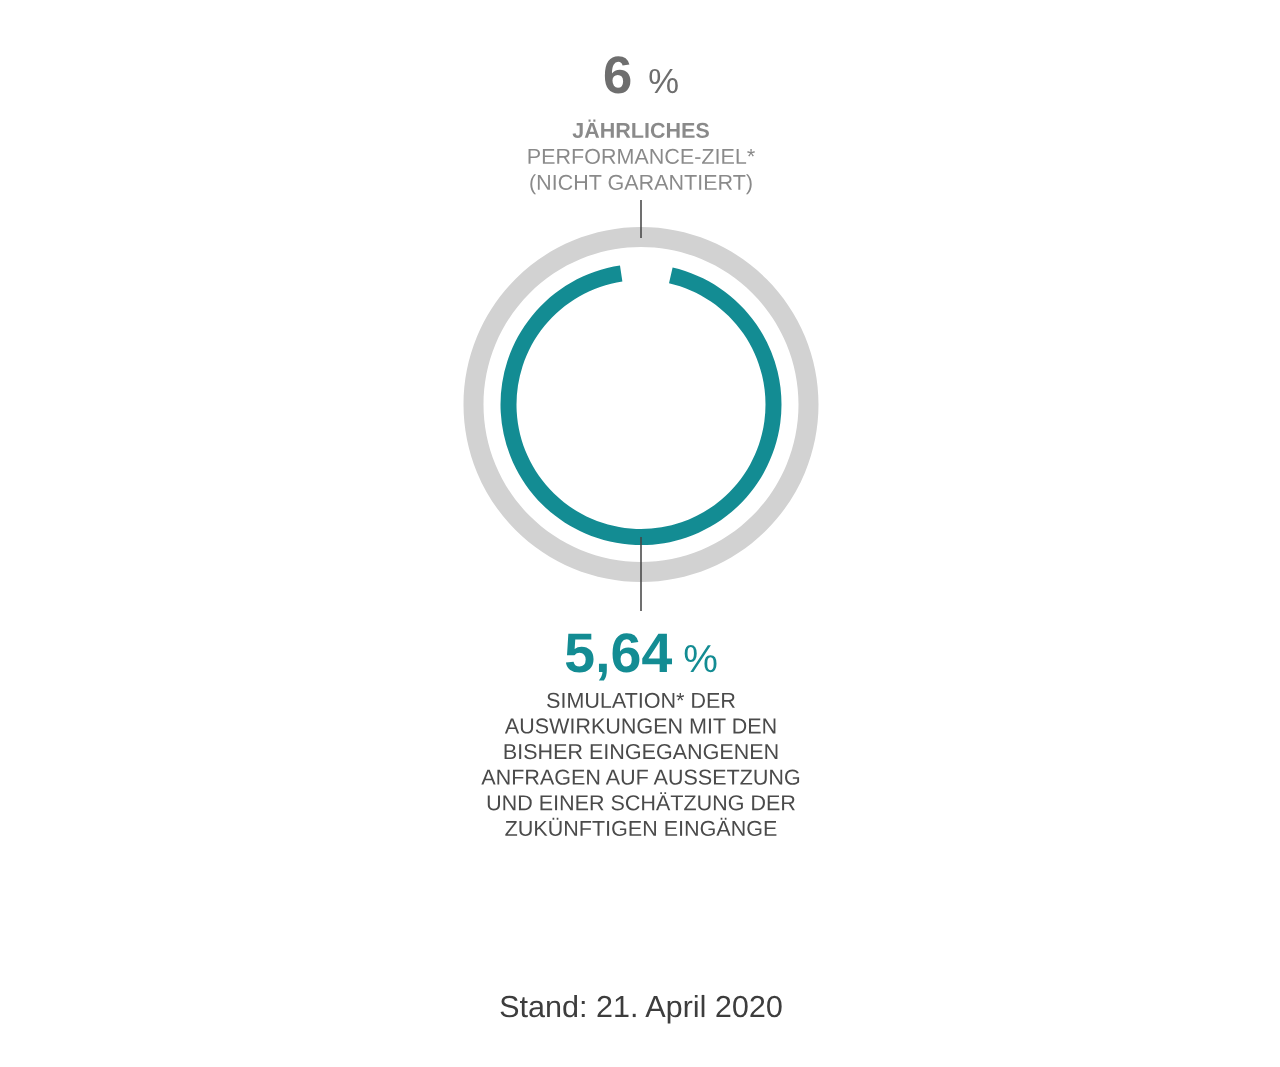  What do you see at coordinates (641, 157) in the screenshot?
I see `category-label: JÄHRLICHES PERFORMANCE-ZIEL* (NICHT GARANTIERT)` at bounding box center [641, 157].